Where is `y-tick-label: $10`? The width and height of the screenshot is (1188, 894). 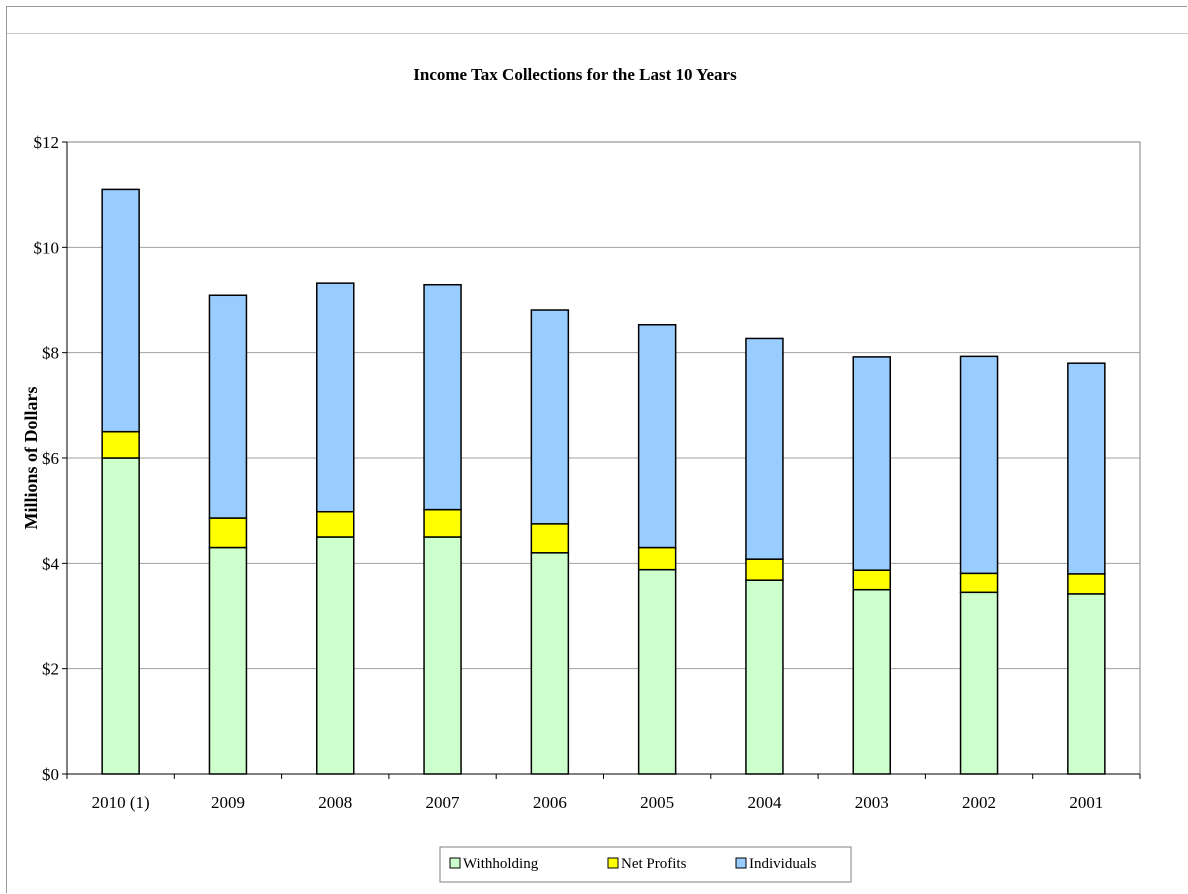
y-tick-label: $10 is located at coordinates (47, 247).